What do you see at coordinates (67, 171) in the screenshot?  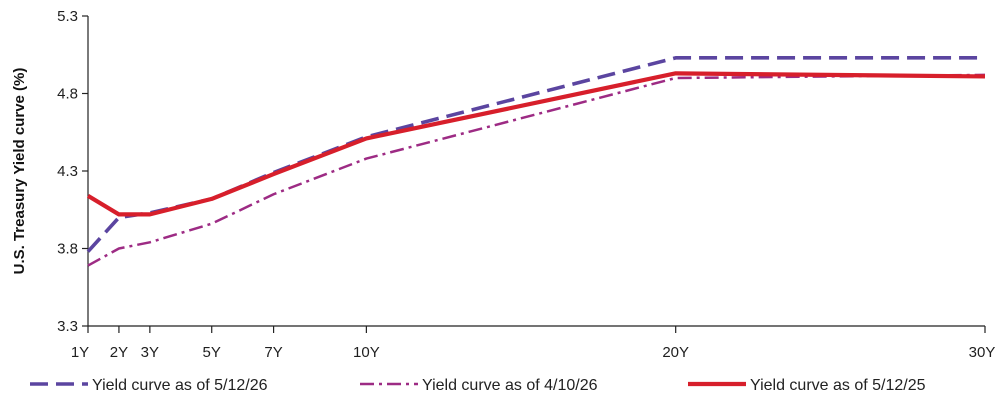 I see `y-tick-label: 4.3` at bounding box center [67, 171].